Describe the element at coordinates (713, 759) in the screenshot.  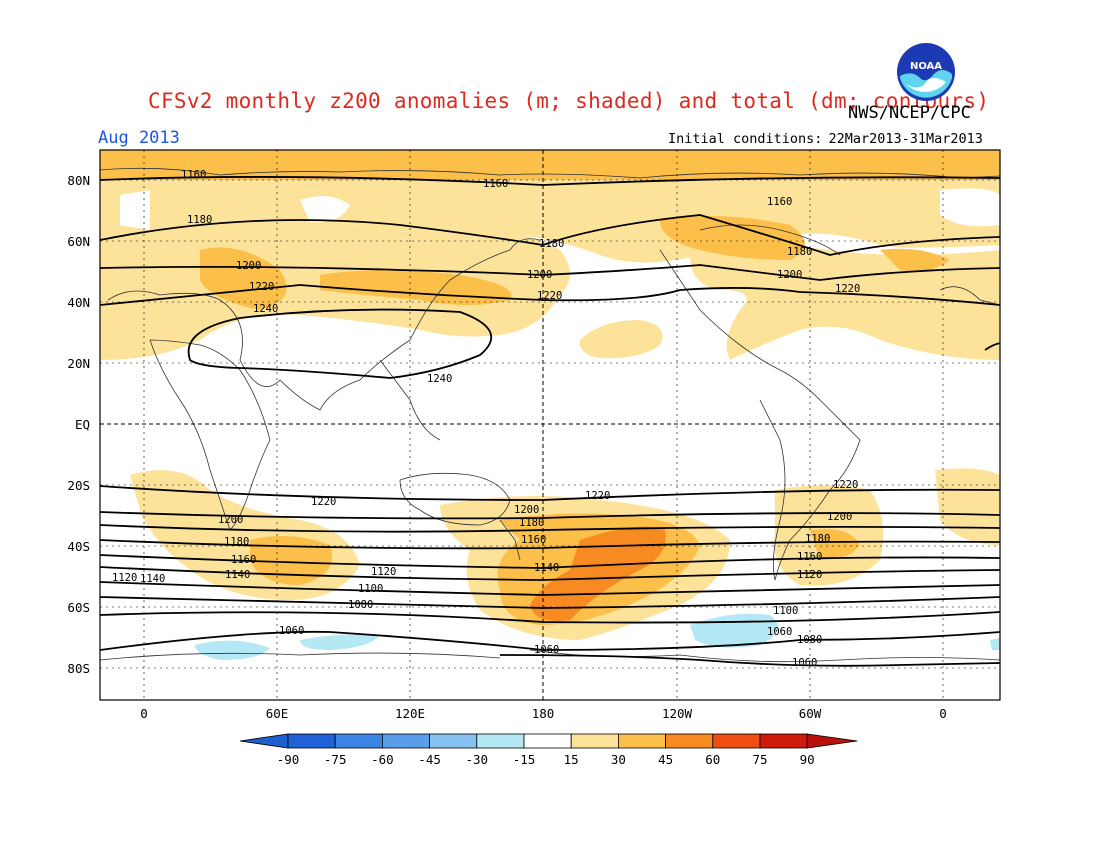
I see `colorbar-tick-label: 60` at that location.